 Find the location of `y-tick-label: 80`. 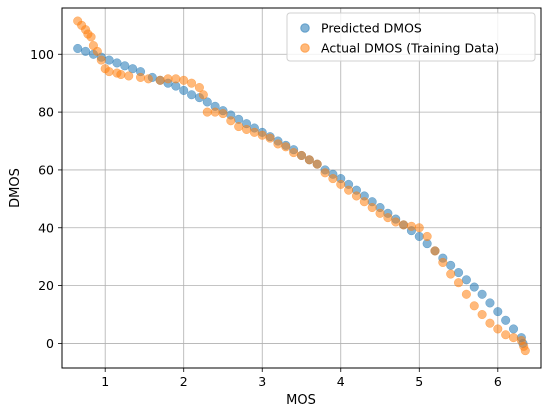

y-tick-label: 80 is located at coordinates (46, 112).